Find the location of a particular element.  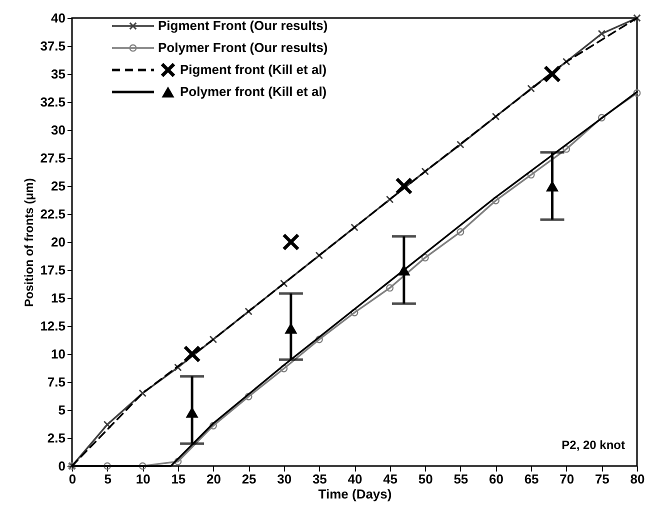

x-tick-label: 20 is located at coordinates (213, 479).